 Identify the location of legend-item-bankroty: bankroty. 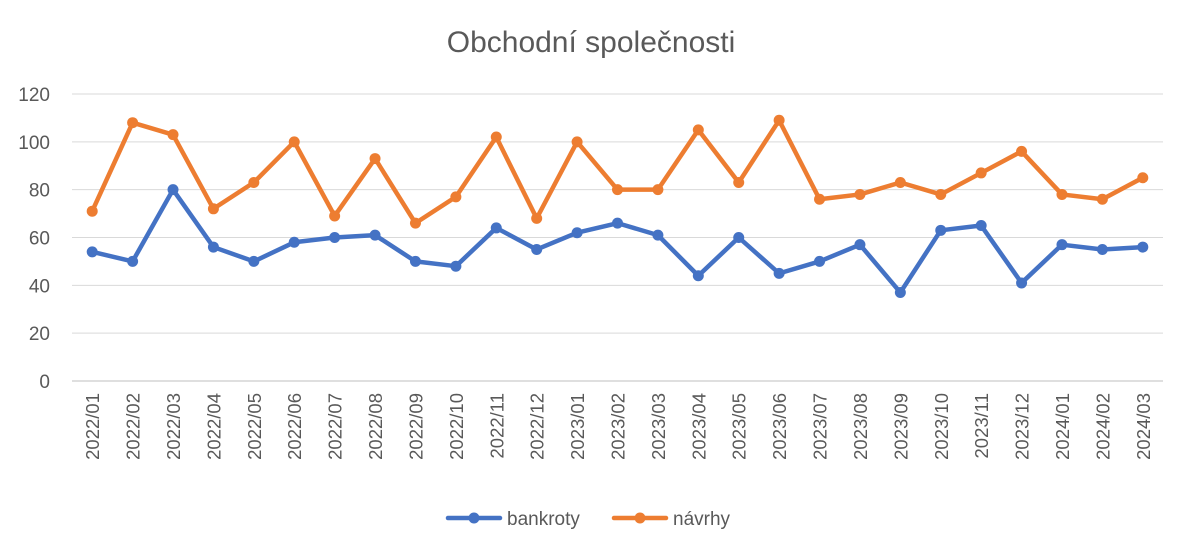
(512, 519).